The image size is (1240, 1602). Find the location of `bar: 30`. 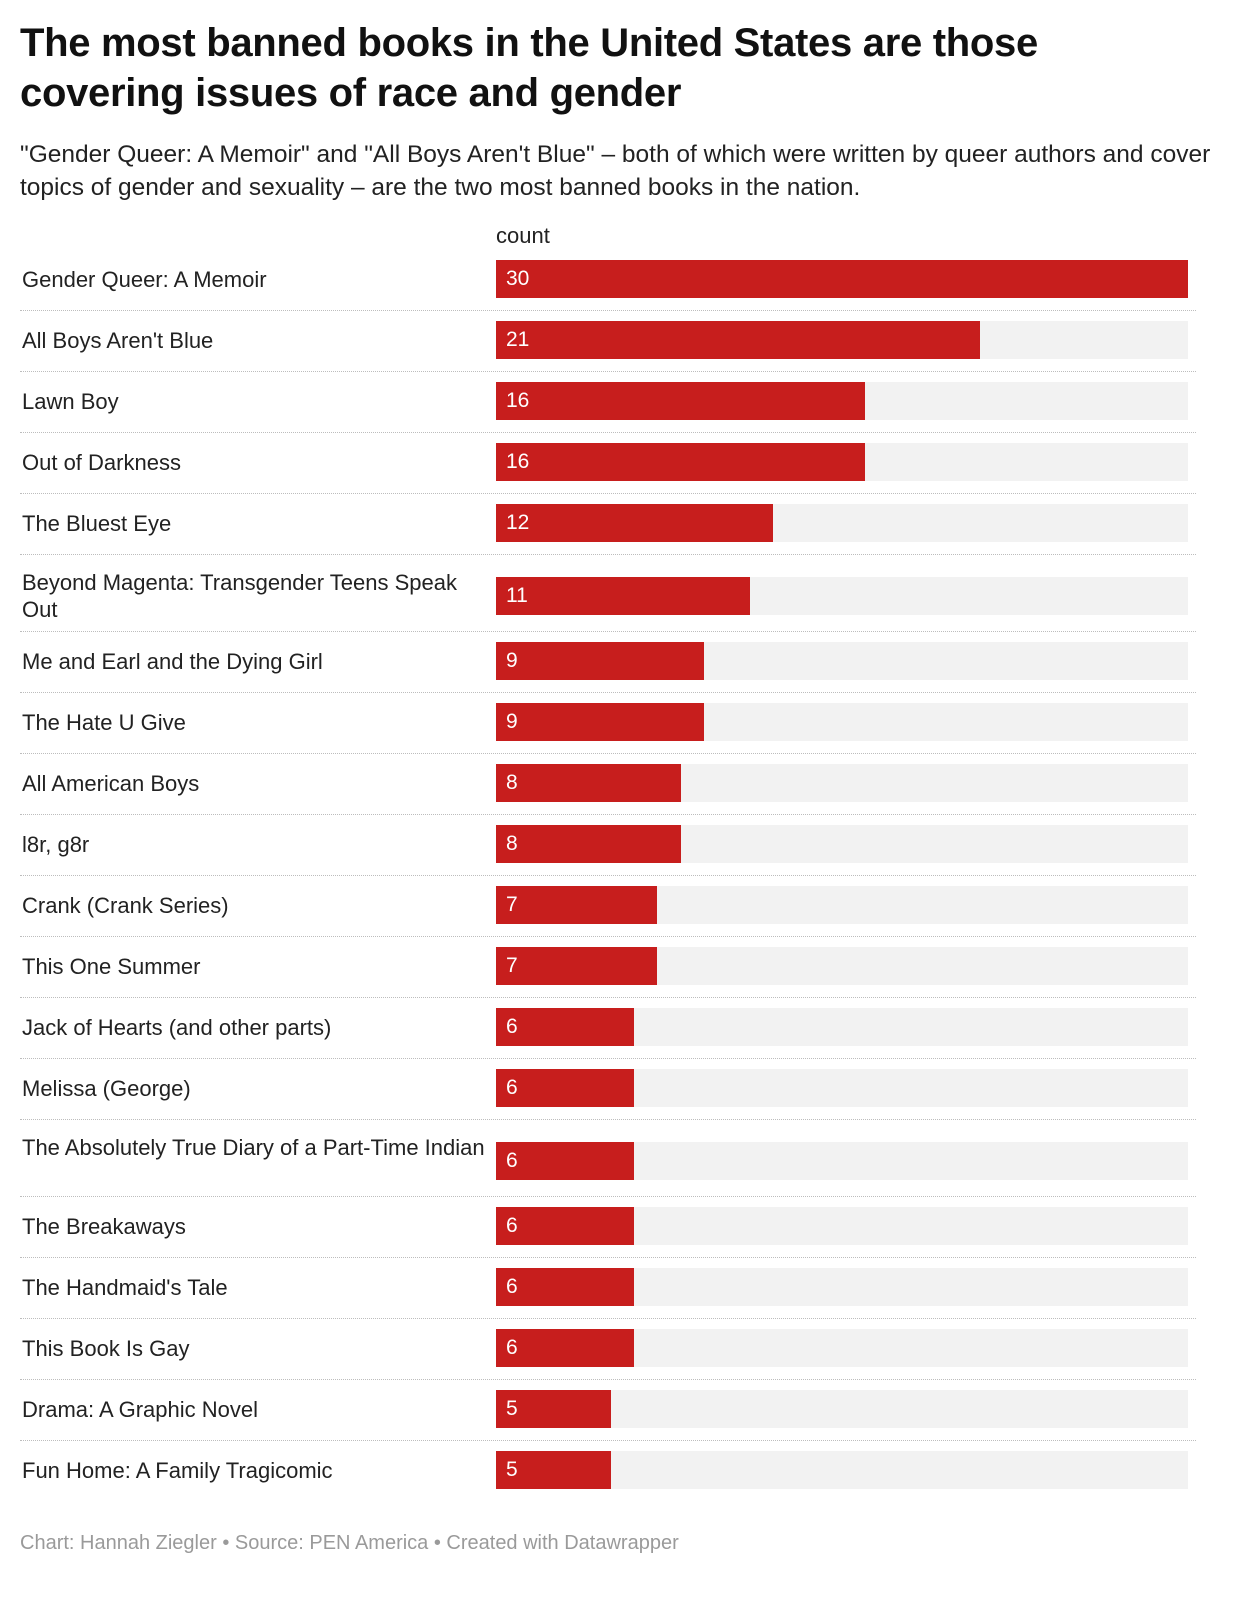

bar: 30 is located at coordinates (842, 279).